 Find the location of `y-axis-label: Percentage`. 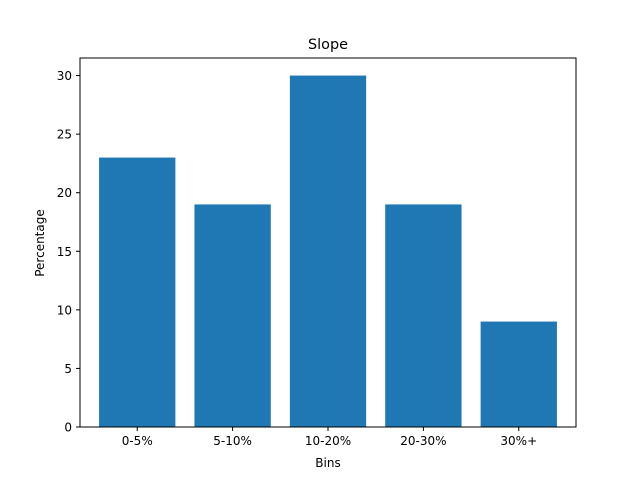

y-axis-label: Percentage is located at coordinates (40, 243).